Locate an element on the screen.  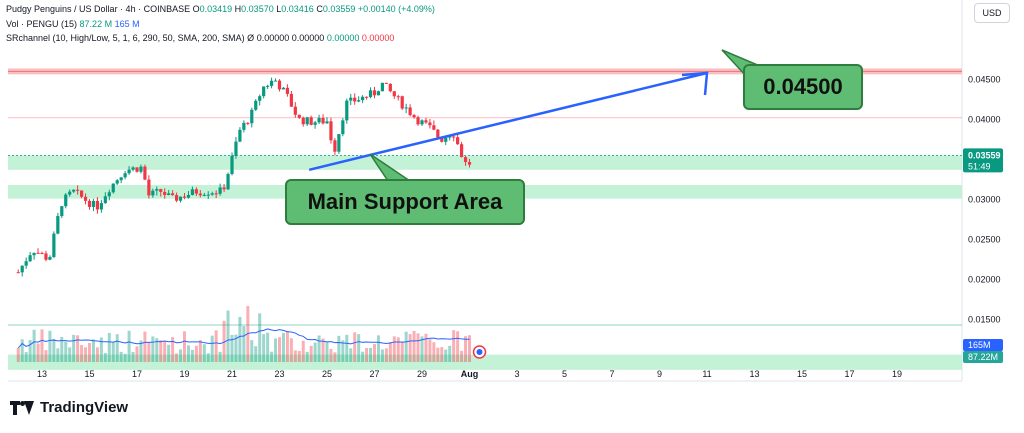
time-tick-6: 25 is located at coordinates (327, 374).